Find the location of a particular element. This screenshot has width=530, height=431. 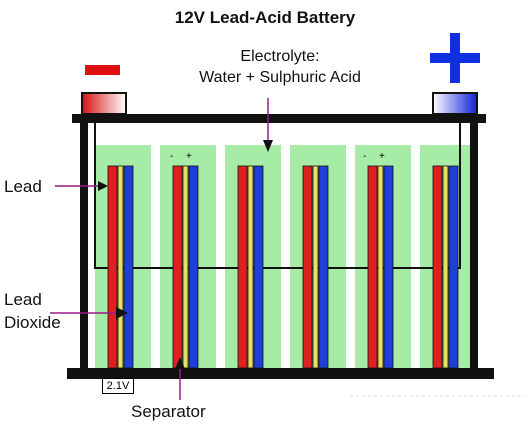

cell5-plus-sign: + is located at coordinates (382, 156).